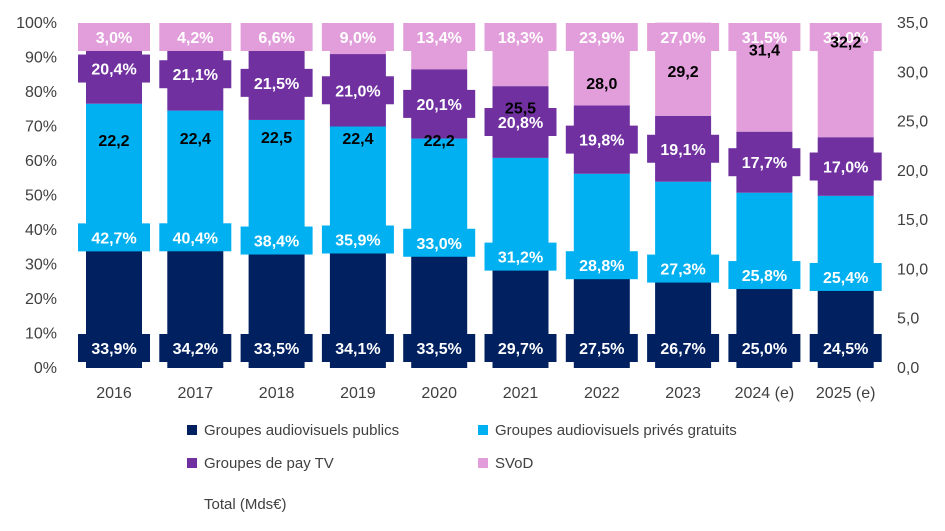 The width and height of the screenshot is (945, 531). Describe the element at coordinates (912, 220) in the screenshot. I see `y-right-tick-label: 15,0` at that location.